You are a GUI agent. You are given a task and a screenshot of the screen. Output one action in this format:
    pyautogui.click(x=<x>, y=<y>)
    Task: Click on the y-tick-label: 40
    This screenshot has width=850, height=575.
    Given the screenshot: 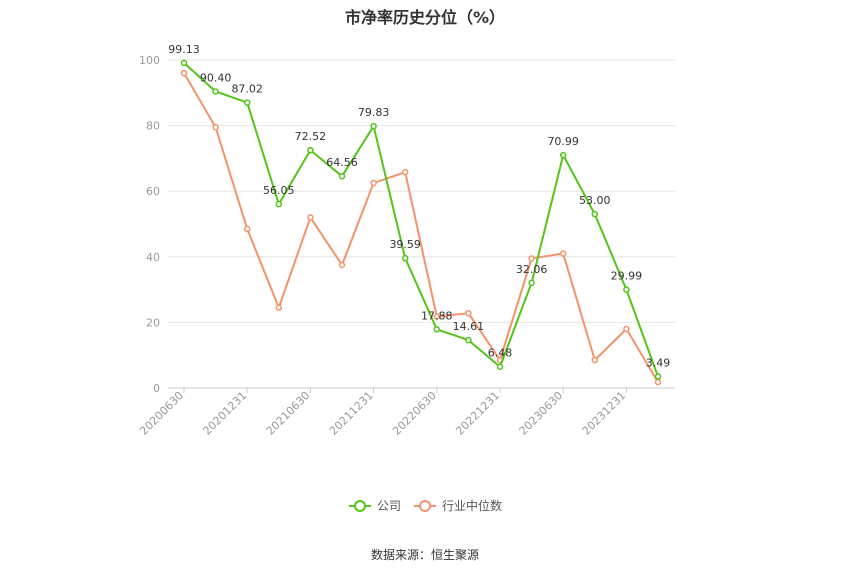 What is the action you would take?
    pyautogui.click(x=153, y=257)
    